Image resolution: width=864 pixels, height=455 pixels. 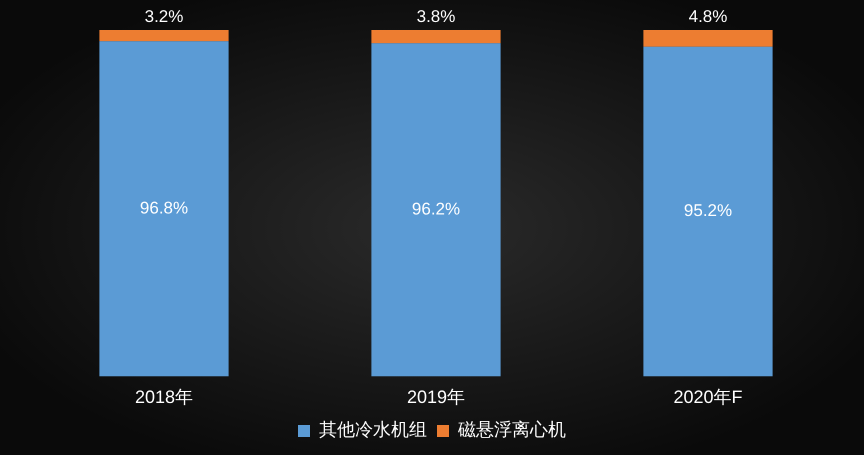 What do you see at coordinates (436, 16) in the screenshot?
I see `data-label: 3.8%` at bounding box center [436, 16].